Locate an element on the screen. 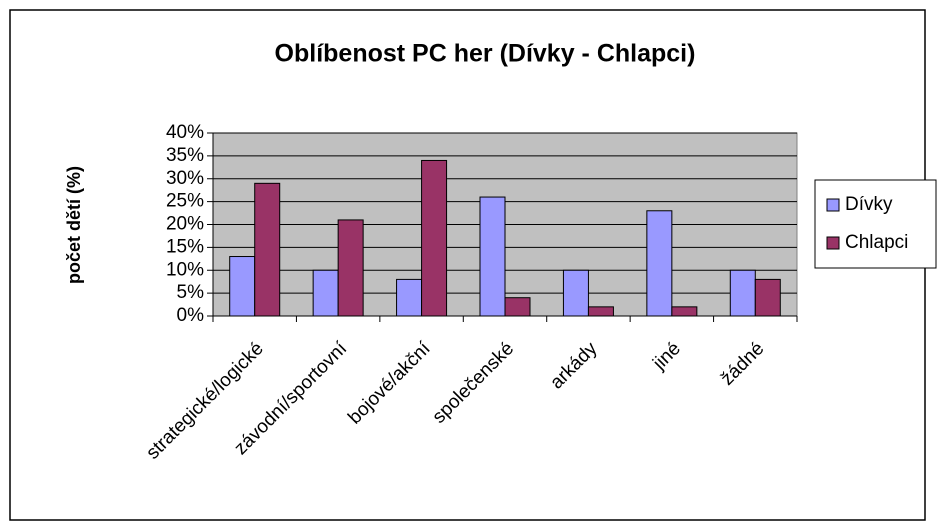  chart-title: Oblíbenost PC her (Dívky - Chlapci) is located at coordinates (485, 54).